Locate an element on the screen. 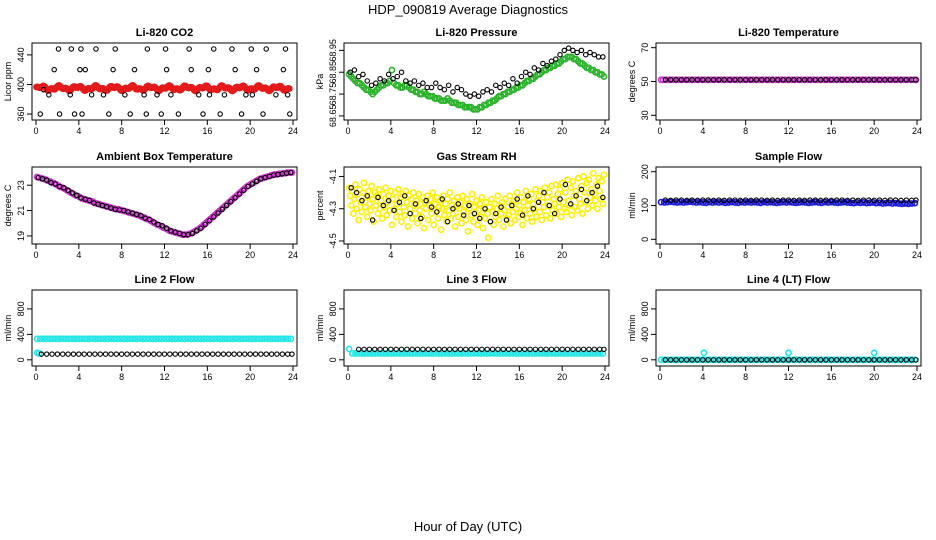 The image size is (936, 540). x-axis-label: Hour of Day (UTC) is located at coordinates (468, 526).